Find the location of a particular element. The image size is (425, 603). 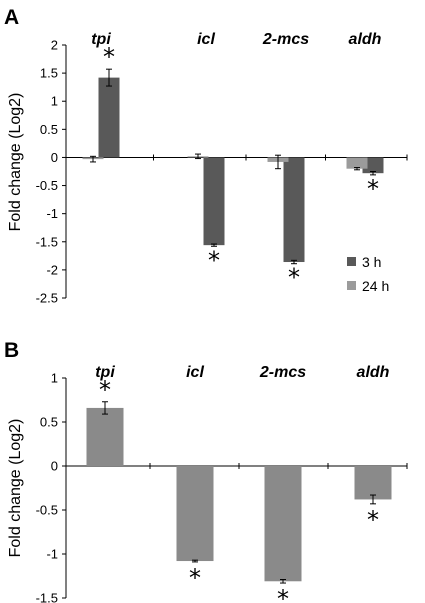

panel-a-letter: A is located at coordinates (11, 17).